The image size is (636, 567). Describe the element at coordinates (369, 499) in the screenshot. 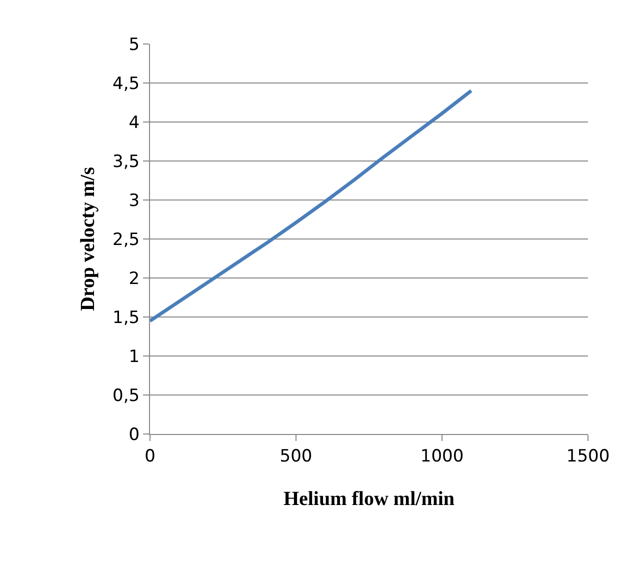

I see `x-axis-title: Helium flow ml/min` at that location.